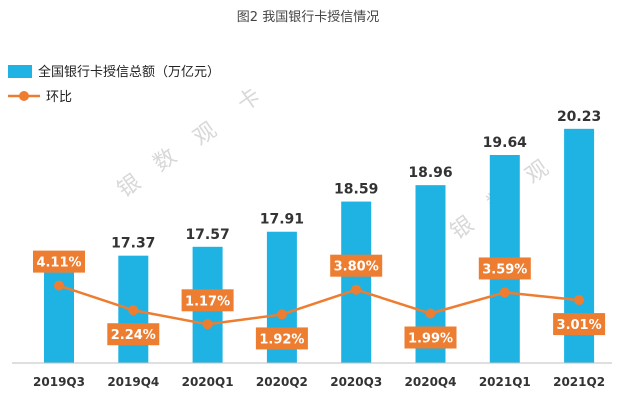 Image resolution: width=617 pixels, height=401 pixels. I want to click on x-tick-label: 2020Q4, so click(431, 382).